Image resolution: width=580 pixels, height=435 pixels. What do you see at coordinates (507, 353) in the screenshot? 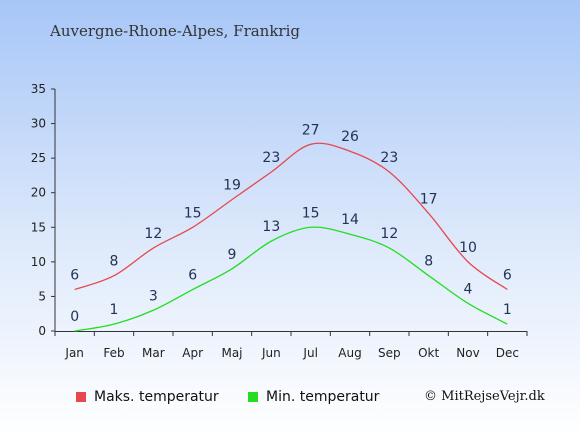
I see `x-tick-label: Dec` at bounding box center [507, 353].